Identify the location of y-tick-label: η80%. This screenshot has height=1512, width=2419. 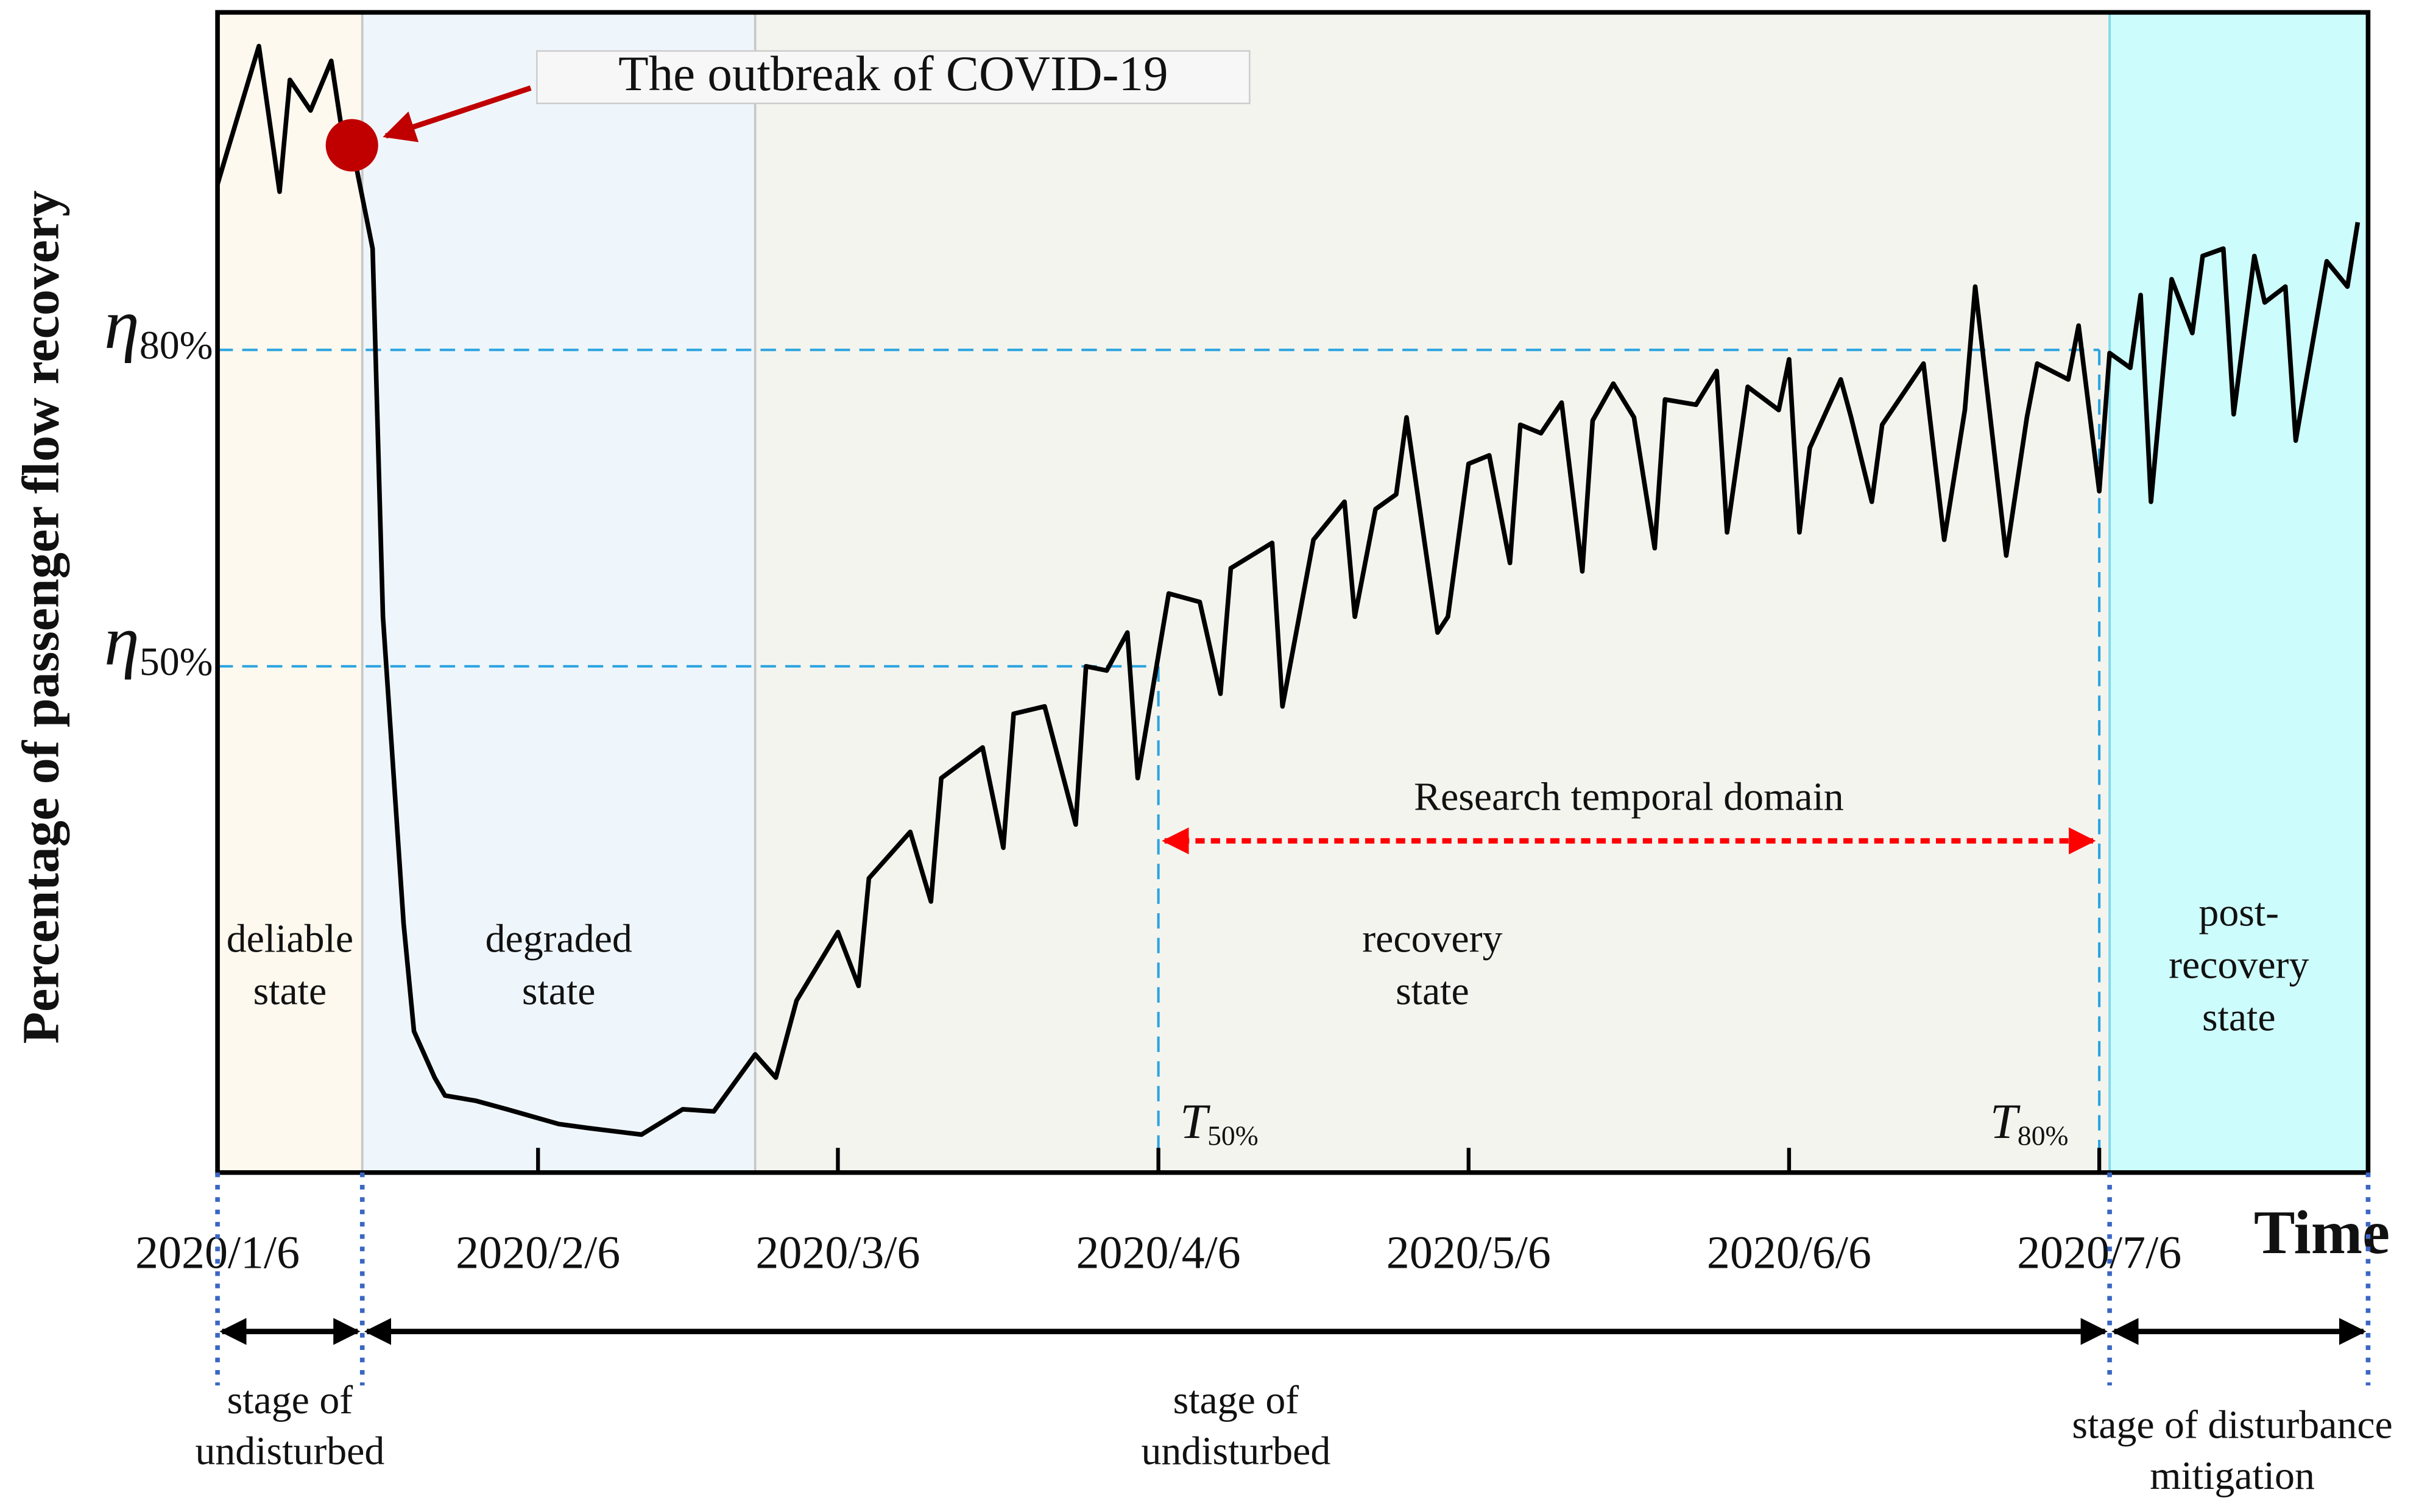
(158, 326).